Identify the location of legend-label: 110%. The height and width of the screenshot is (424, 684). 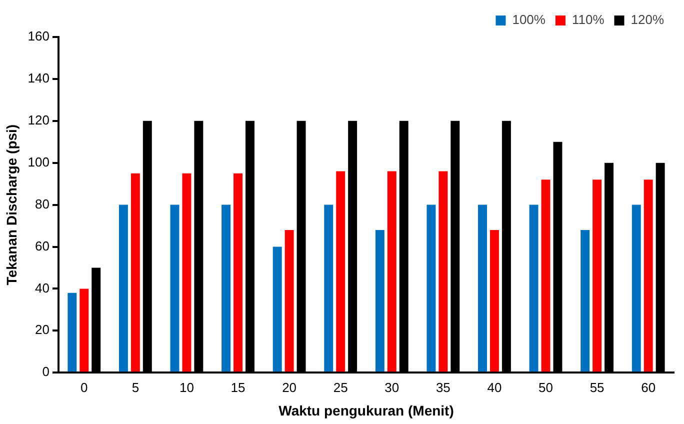
(588, 20).